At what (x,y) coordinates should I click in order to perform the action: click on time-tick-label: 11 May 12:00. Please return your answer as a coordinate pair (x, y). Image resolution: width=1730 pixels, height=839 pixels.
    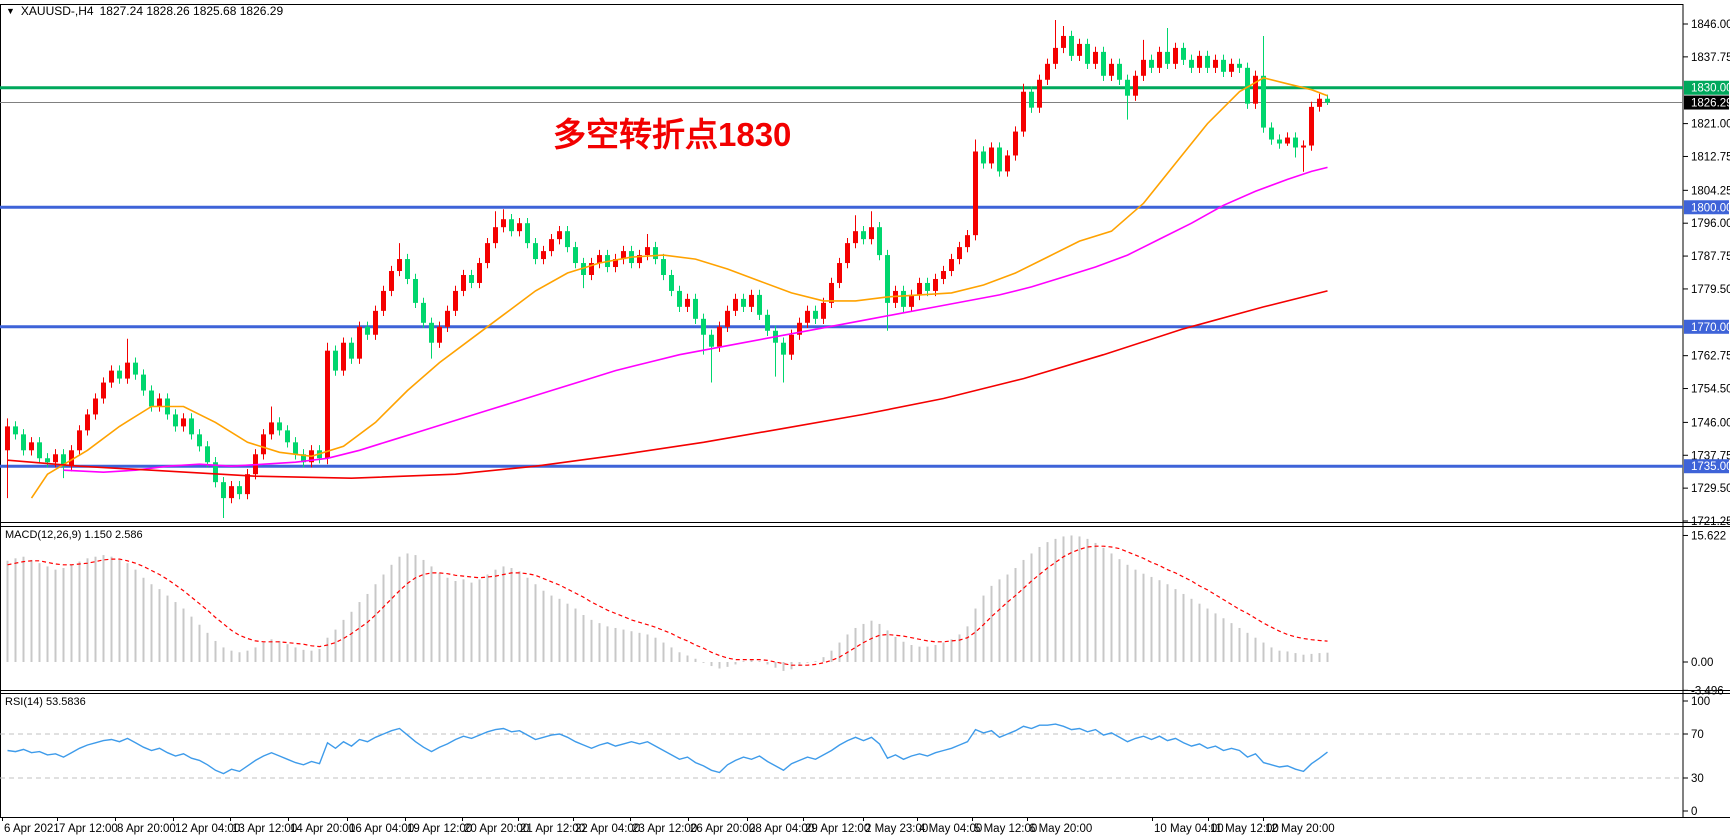
    Looking at the image, I should click on (1244, 829).